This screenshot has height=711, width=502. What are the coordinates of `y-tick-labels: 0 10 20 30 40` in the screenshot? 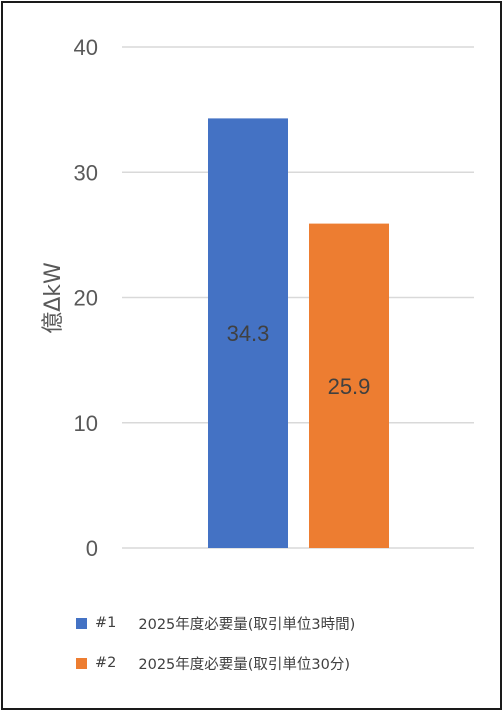 It's located at (86, 298).